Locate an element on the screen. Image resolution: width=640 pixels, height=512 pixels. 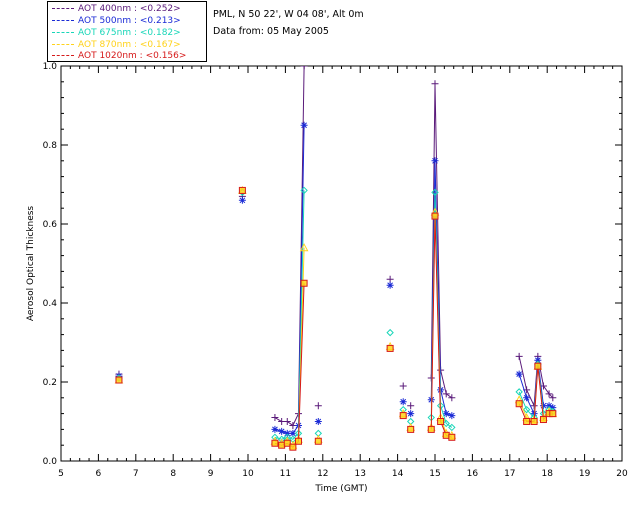
legend-entry-675nm: AOT 675nm : <0.182> is located at coordinates (116, 33).